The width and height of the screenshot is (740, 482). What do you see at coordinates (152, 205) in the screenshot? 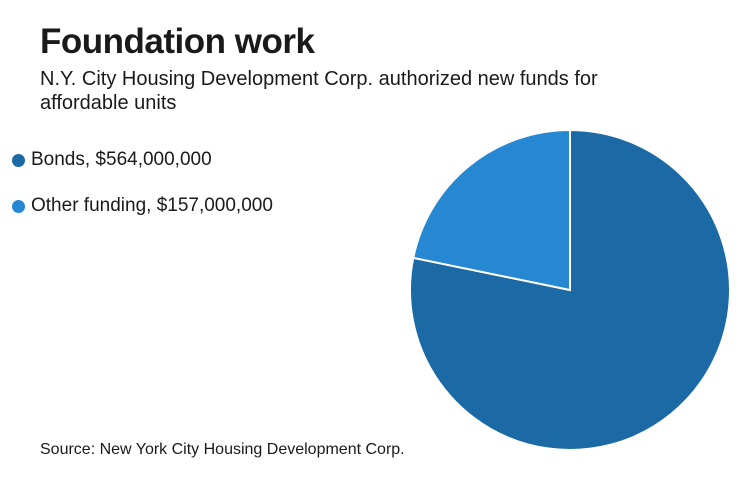
I see `legend-label-other-funding: Other funding, $157,000,000` at bounding box center [152, 205].